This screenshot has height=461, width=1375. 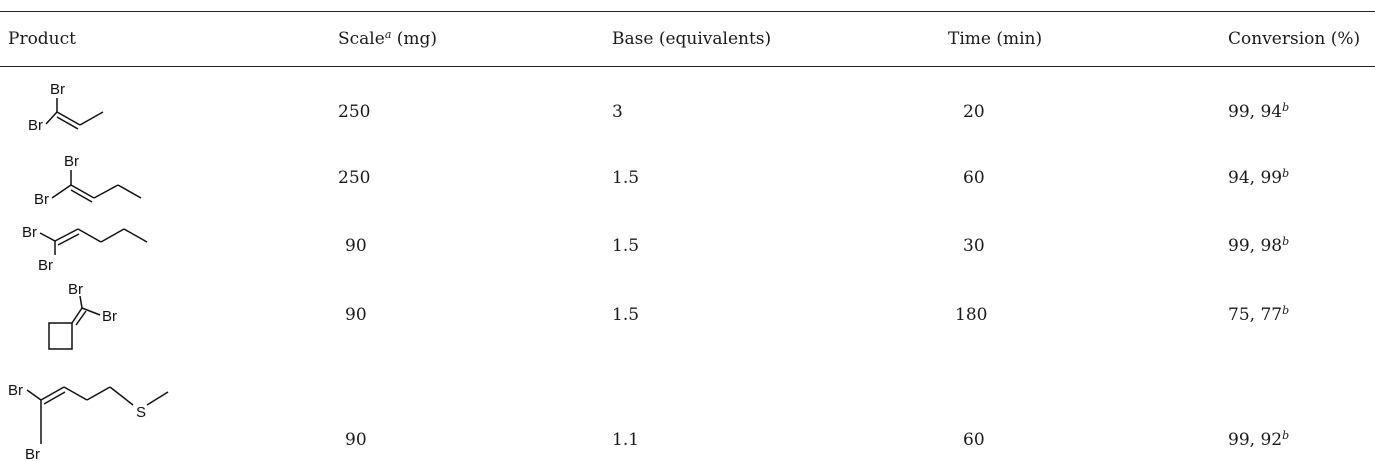 What do you see at coordinates (626, 246) in the screenshot?
I see `row-3-base: 1.5` at bounding box center [626, 246].